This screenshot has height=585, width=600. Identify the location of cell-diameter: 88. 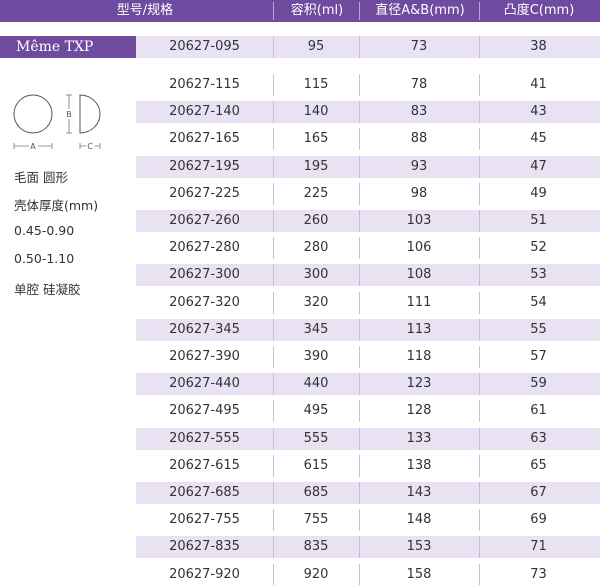
(419, 139).